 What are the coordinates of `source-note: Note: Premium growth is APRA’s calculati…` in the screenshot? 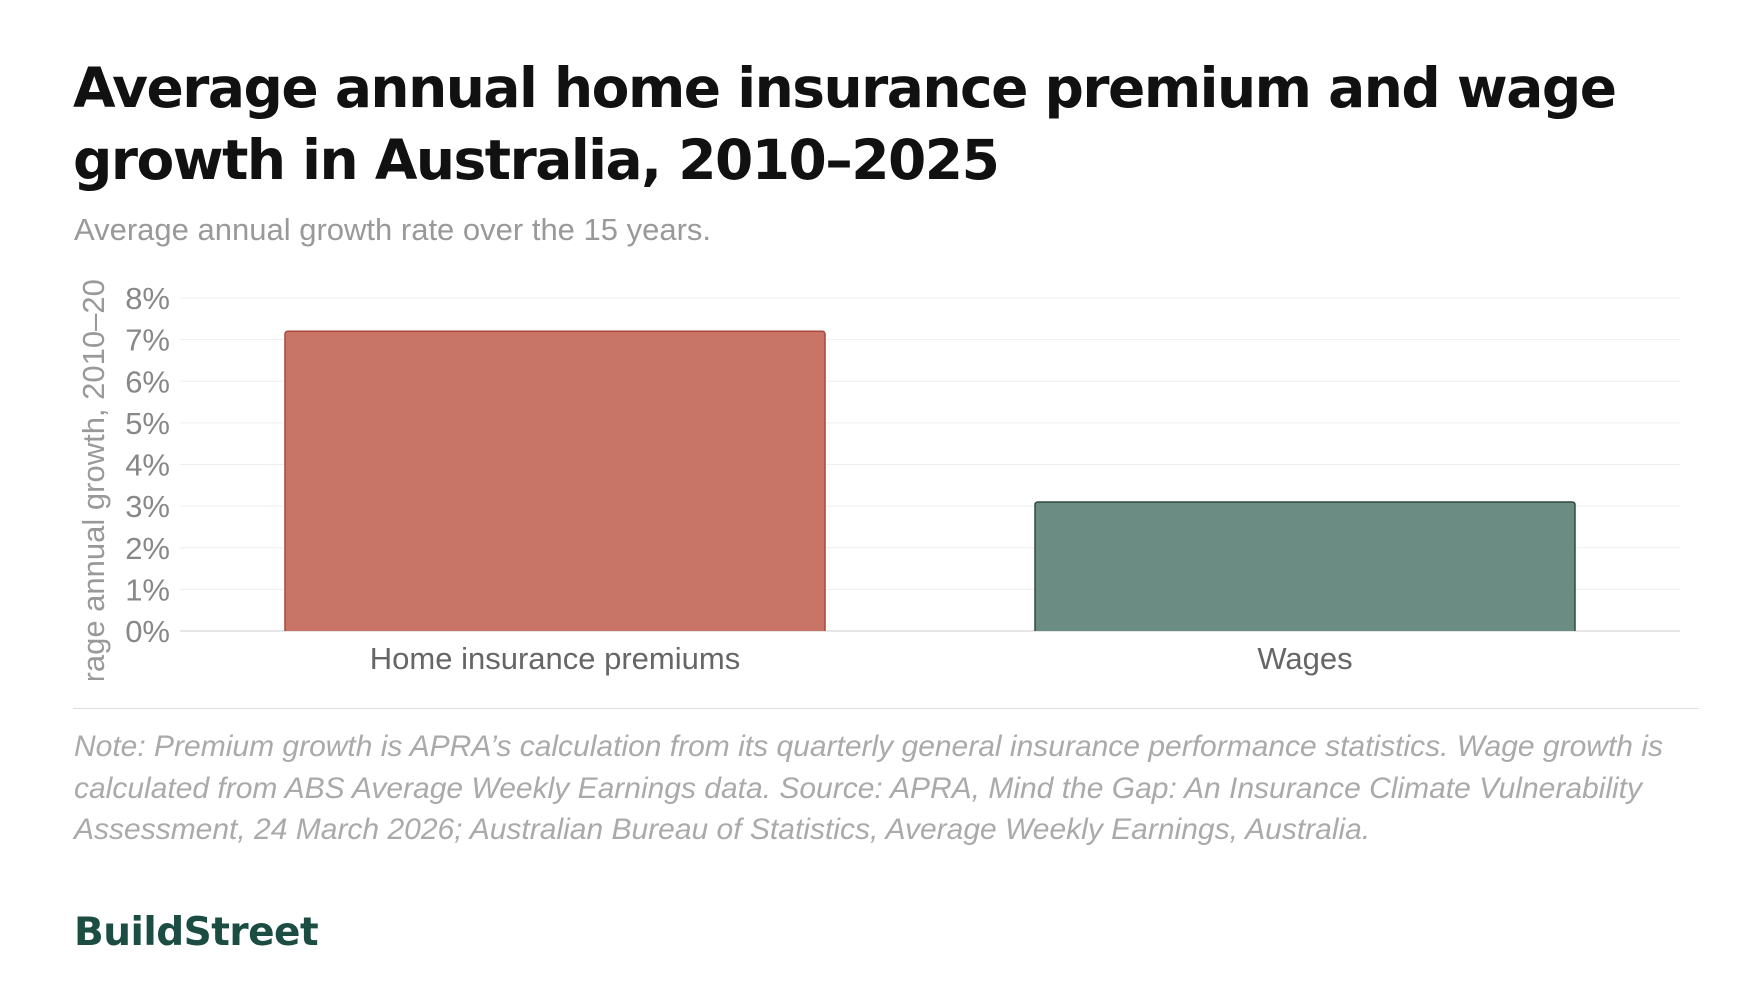 It's located at (868, 788).